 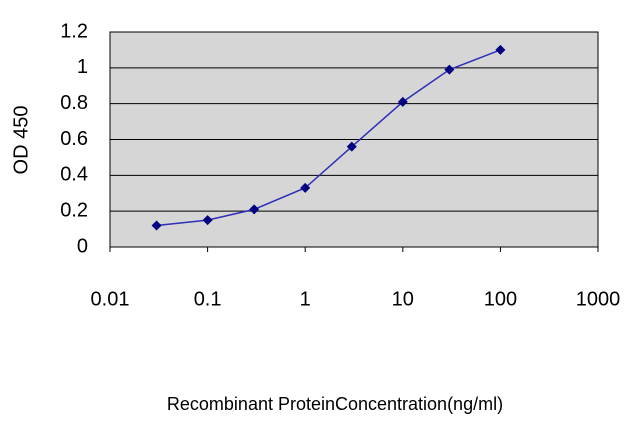 What do you see at coordinates (500, 299) in the screenshot?
I see `x-tick-label: 100` at bounding box center [500, 299].